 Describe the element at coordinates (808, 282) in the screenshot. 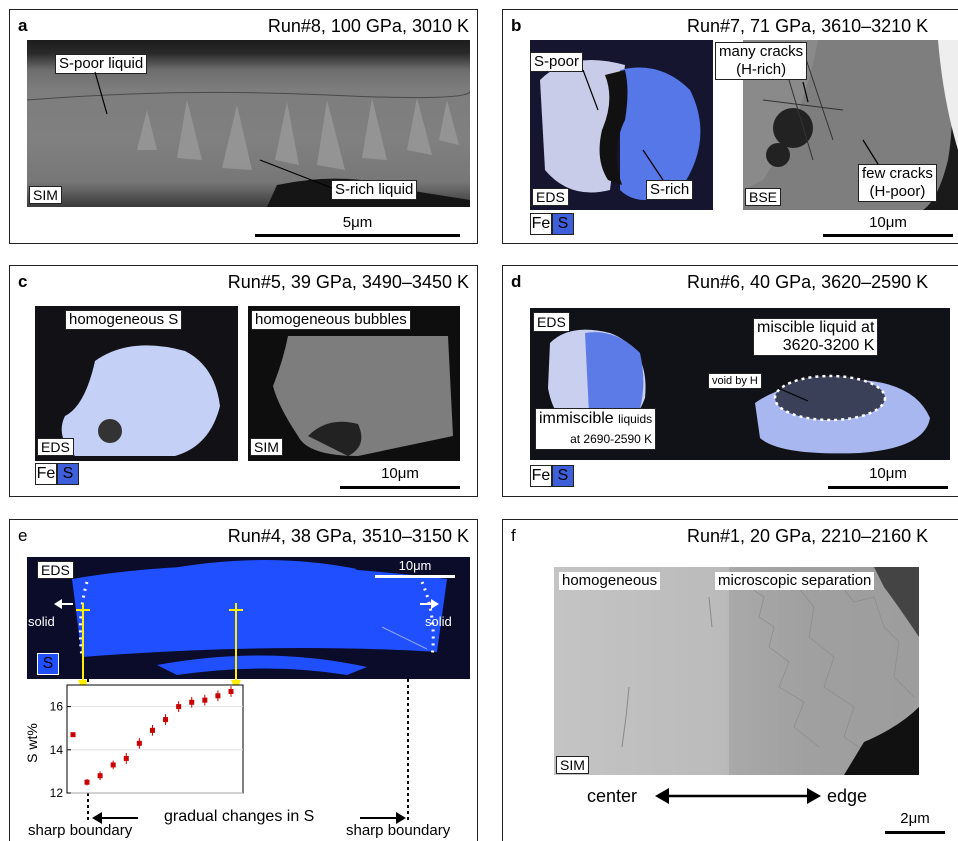

I see `panel-title: Run#6, 40 GPa, 3620–2590 K` at that location.